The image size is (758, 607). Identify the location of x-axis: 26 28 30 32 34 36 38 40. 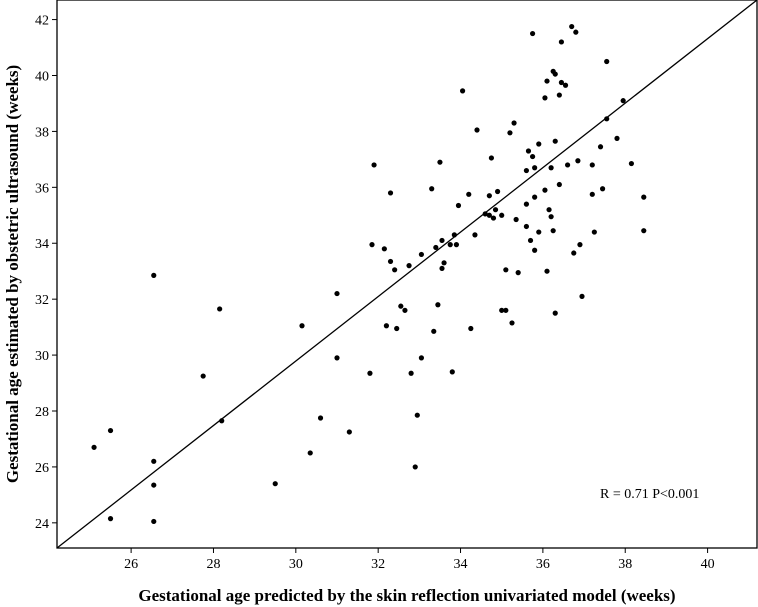
(419, 560).